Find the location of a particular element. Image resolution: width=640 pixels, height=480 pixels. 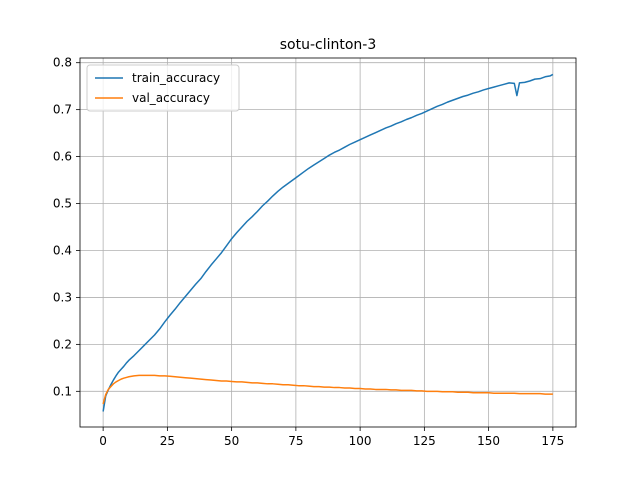

x-tick-label: 175 is located at coordinates (552, 441).